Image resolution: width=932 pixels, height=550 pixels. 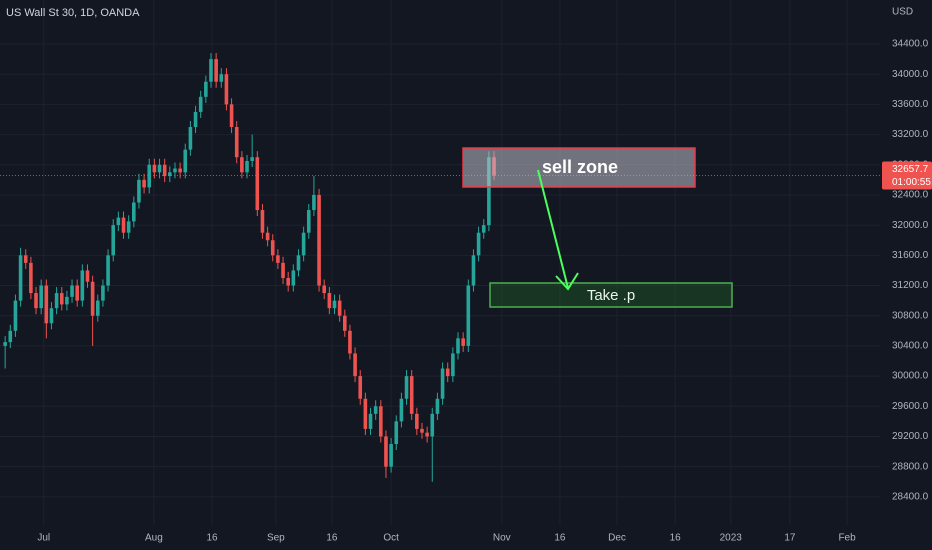 I want to click on countdown-label: 01:00:55, so click(x=911, y=182).